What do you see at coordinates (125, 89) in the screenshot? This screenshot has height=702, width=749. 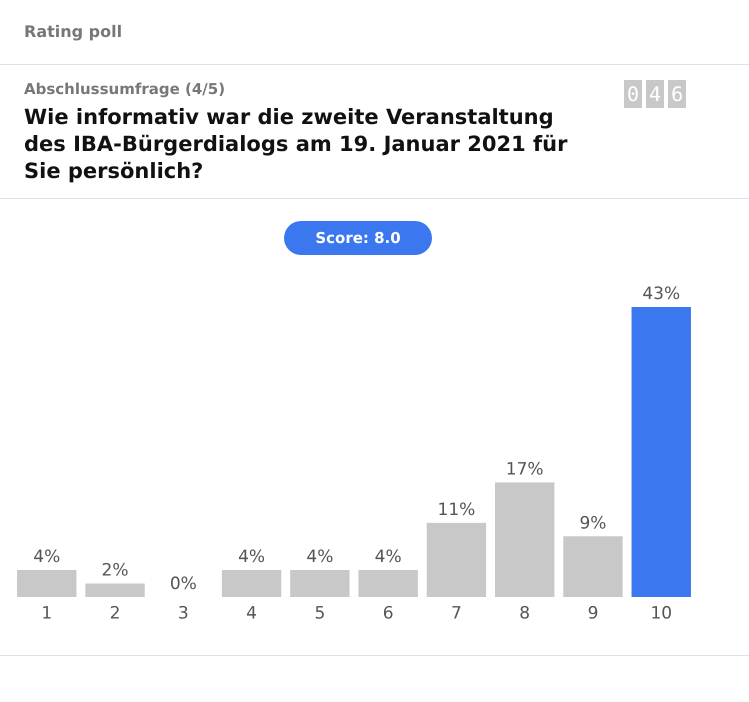 I see `chart-subtitle: Abschlussumfrage (4/5)` at bounding box center [125, 89].